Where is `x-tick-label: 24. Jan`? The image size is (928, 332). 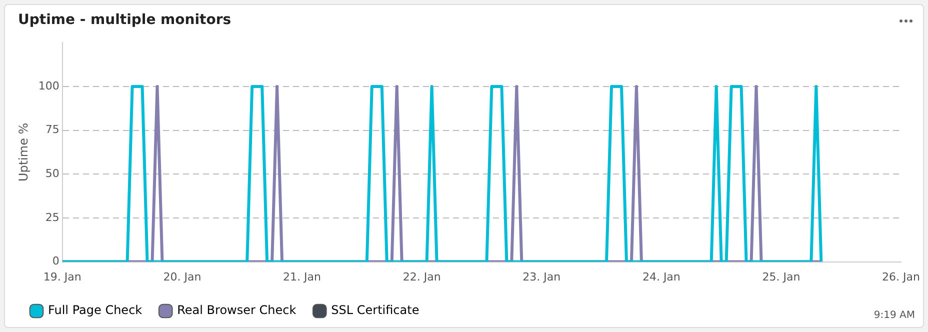
x-tick-label: 24. Jan is located at coordinates (661, 277).